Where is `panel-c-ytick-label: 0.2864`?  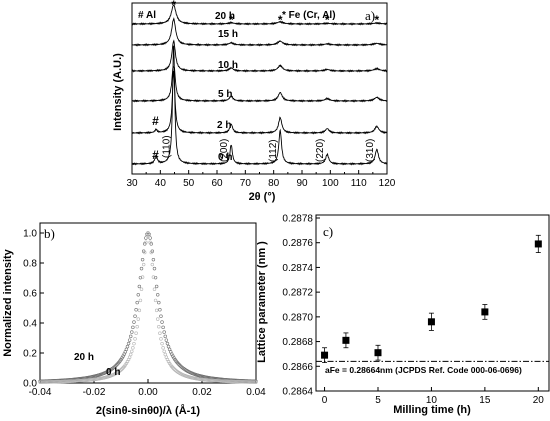 panel-c-ytick-label: 0.2864 is located at coordinates (297, 392).